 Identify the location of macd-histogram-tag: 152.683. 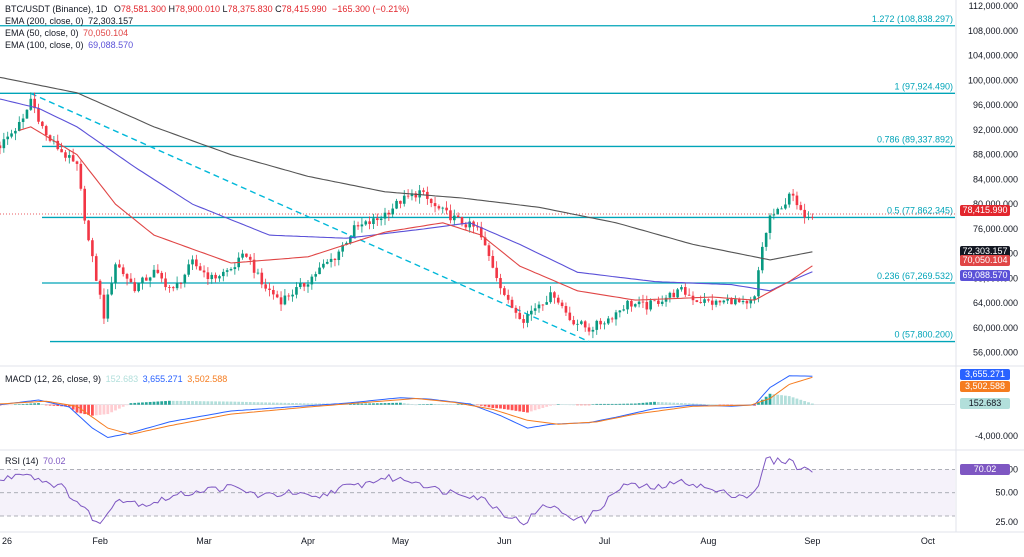
(985, 403).